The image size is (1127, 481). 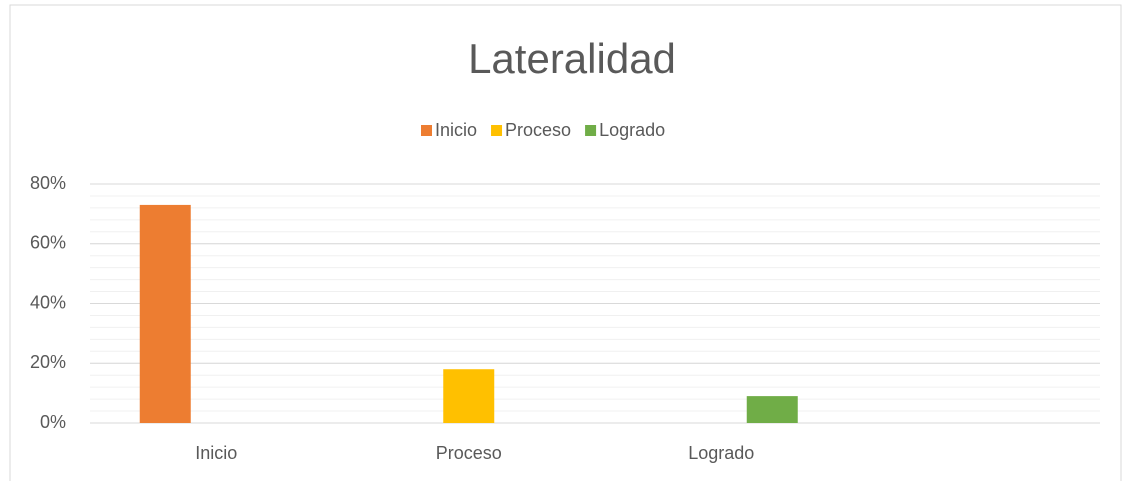 I want to click on y-tick-label: 60%, so click(x=48, y=243).